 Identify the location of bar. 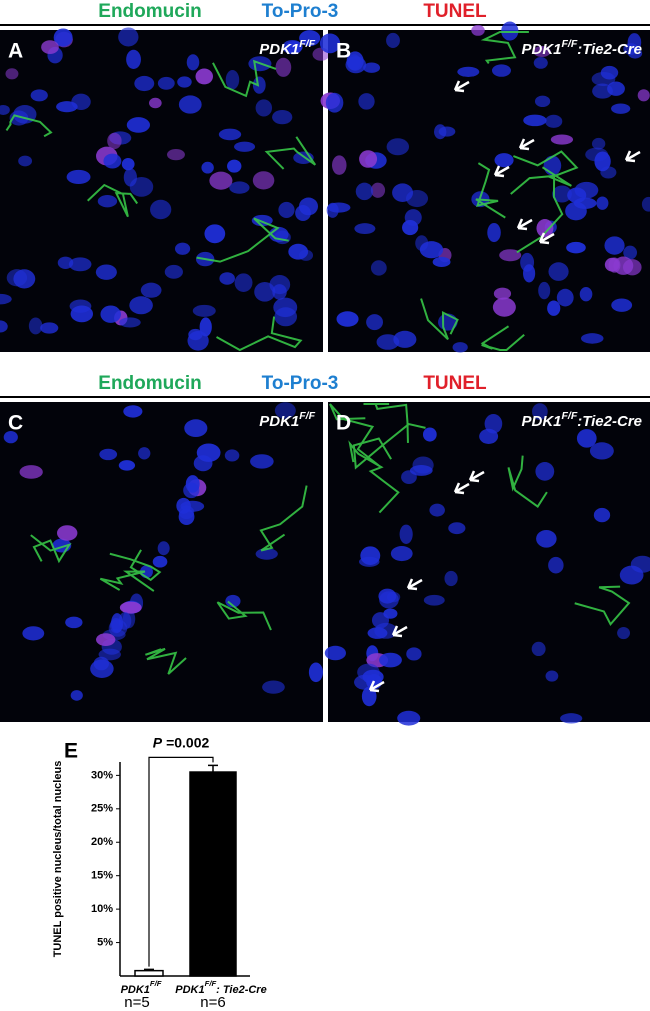
(213, 874).